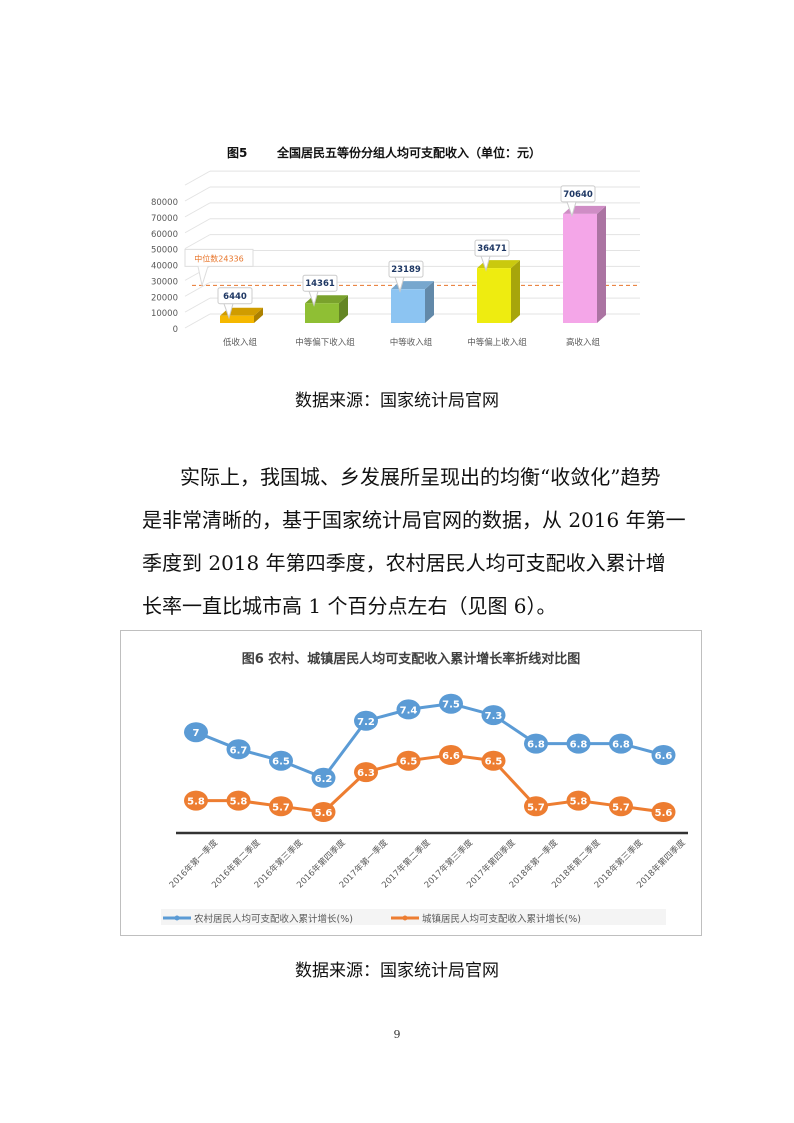 The height and width of the screenshot is (1123, 794). I want to click on data-point-label: 7.5, so click(451, 705).